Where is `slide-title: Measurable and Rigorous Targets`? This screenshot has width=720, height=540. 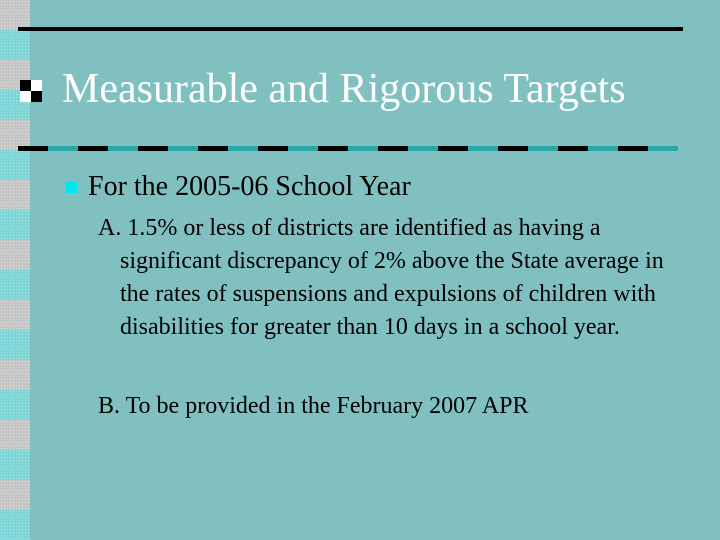
slide-title: Measurable and Rigorous Targets is located at coordinates (344, 89).